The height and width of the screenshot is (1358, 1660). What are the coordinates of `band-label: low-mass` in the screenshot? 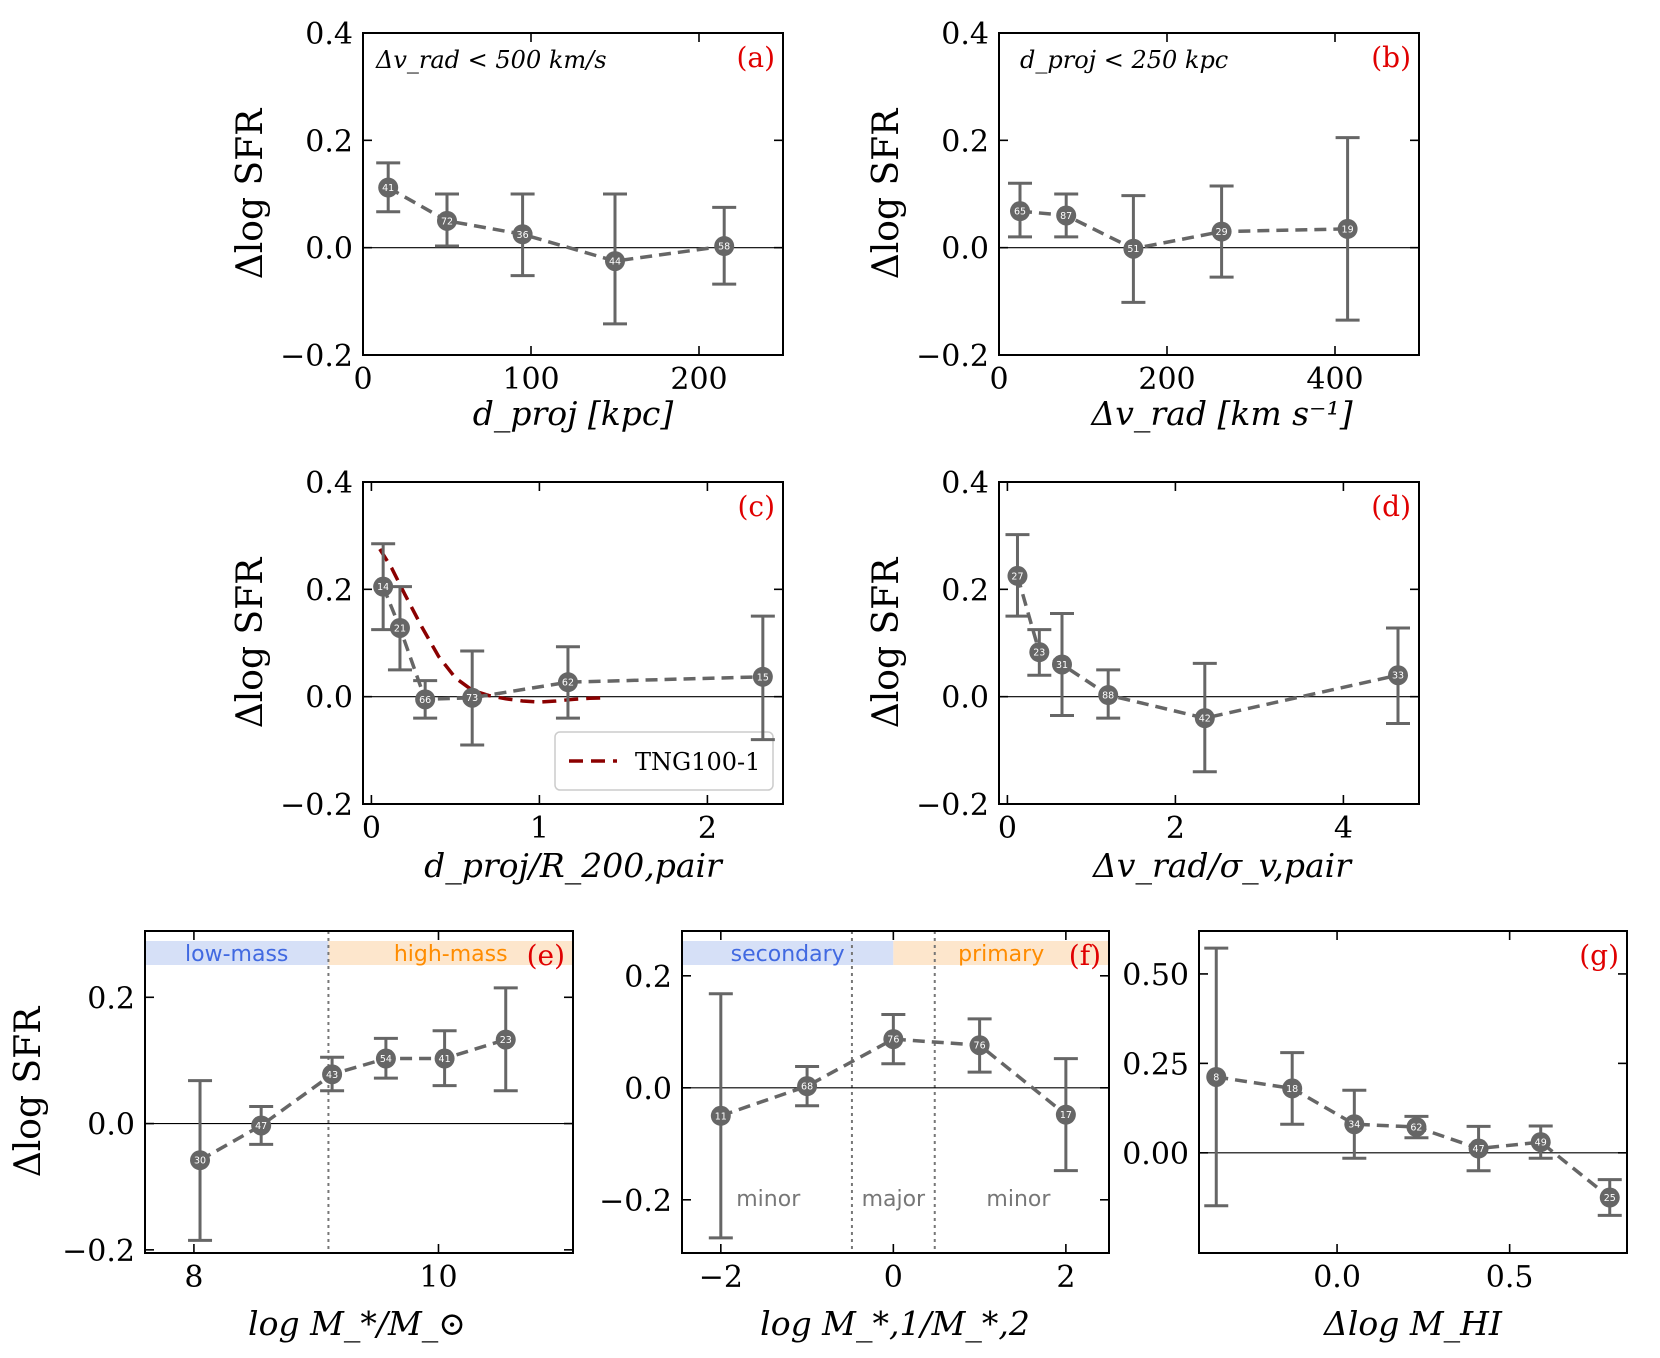 It's located at (236, 954).